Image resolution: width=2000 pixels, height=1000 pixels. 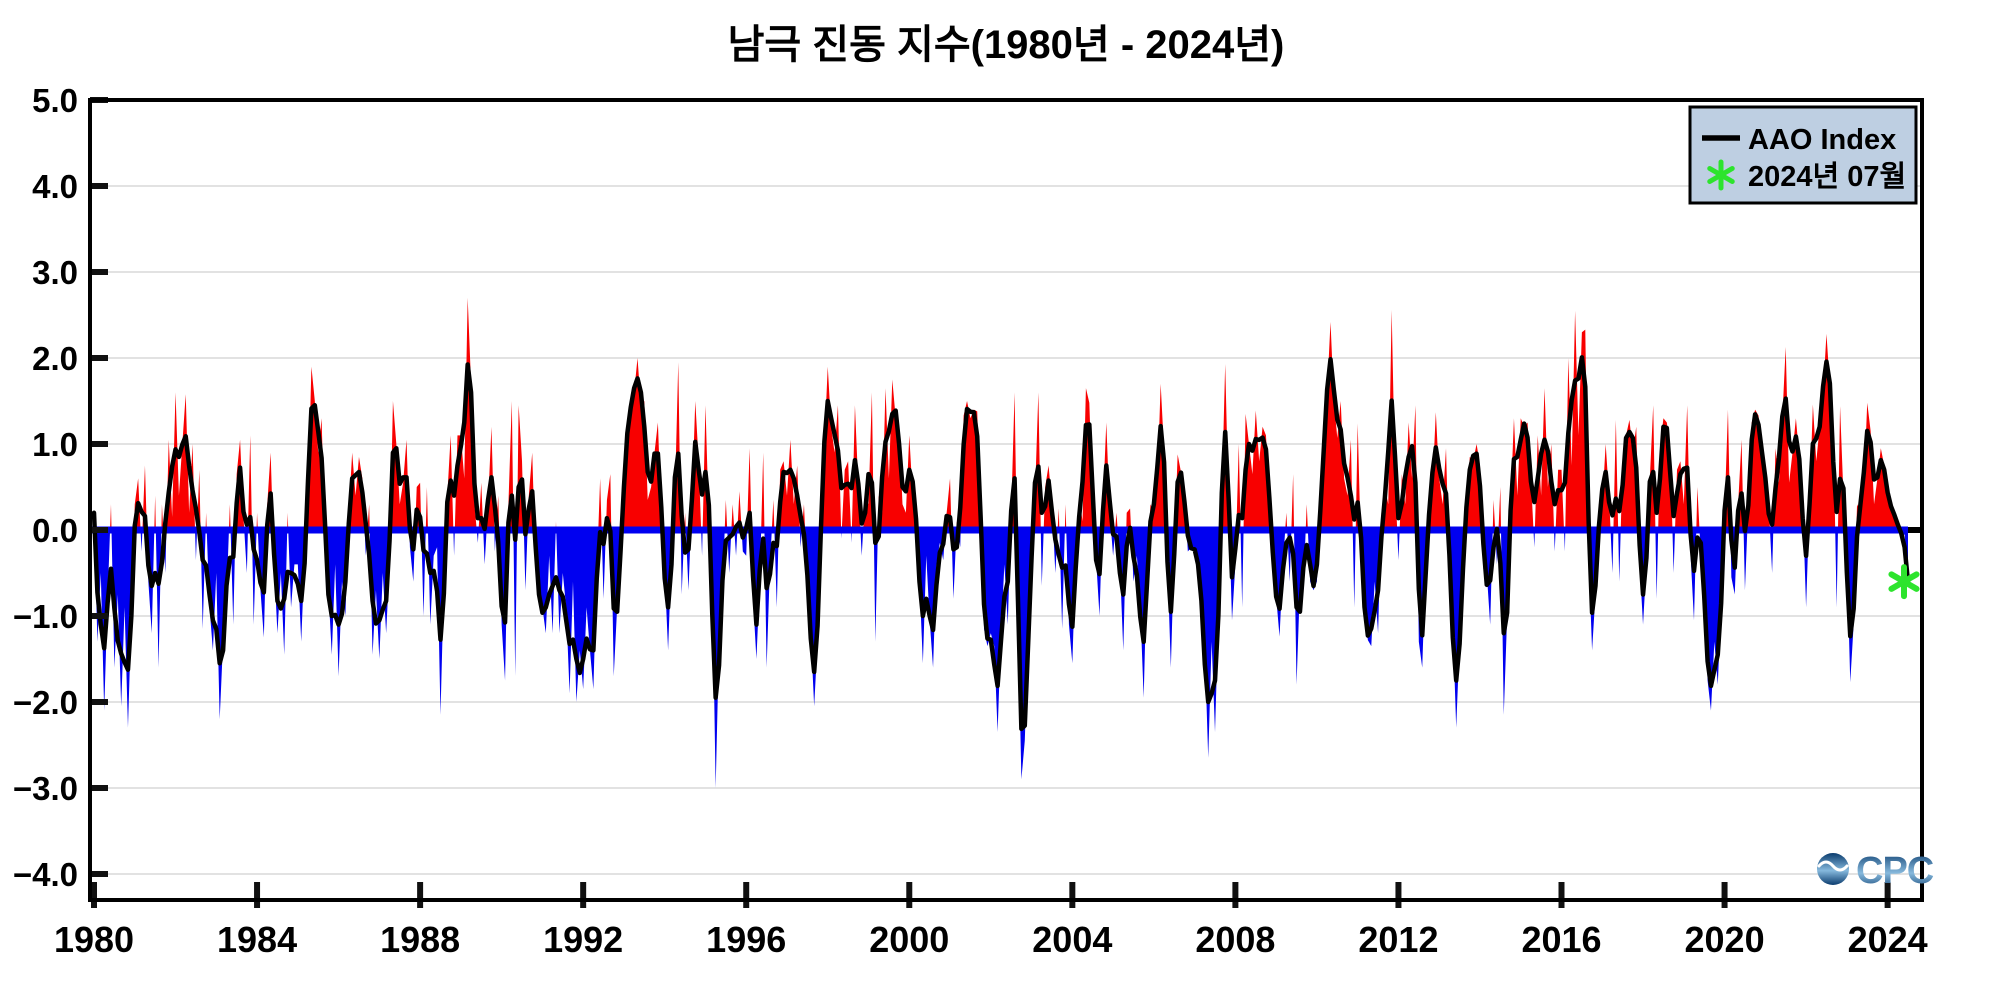 I want to click on x-axis-label: 1980, so click(x=94, y=939).